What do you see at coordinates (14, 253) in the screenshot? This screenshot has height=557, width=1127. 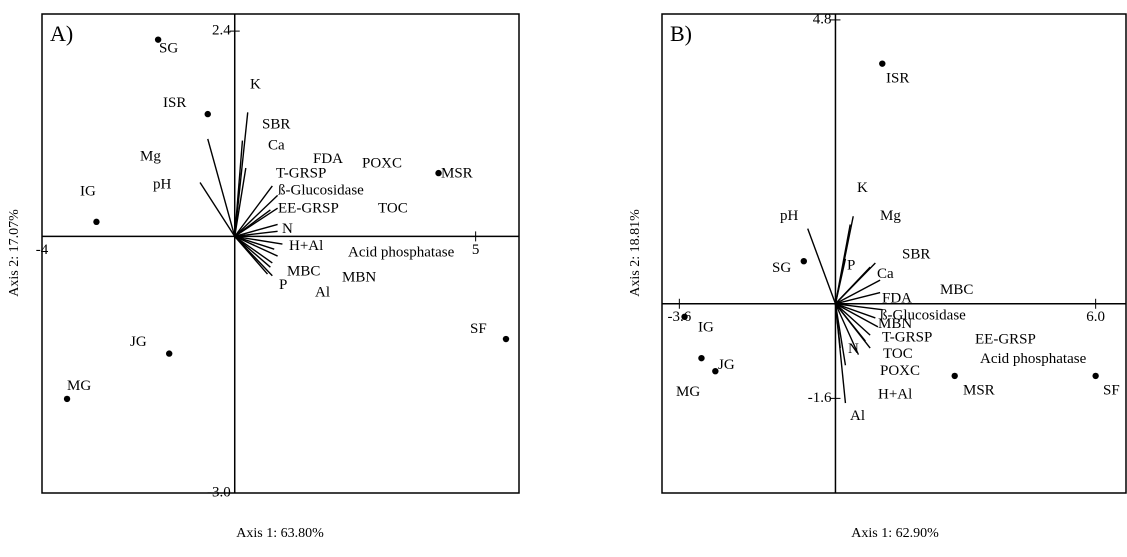 I see `y-axis-title: Axis 2: 17.07%` at bounding box center [14, 253].